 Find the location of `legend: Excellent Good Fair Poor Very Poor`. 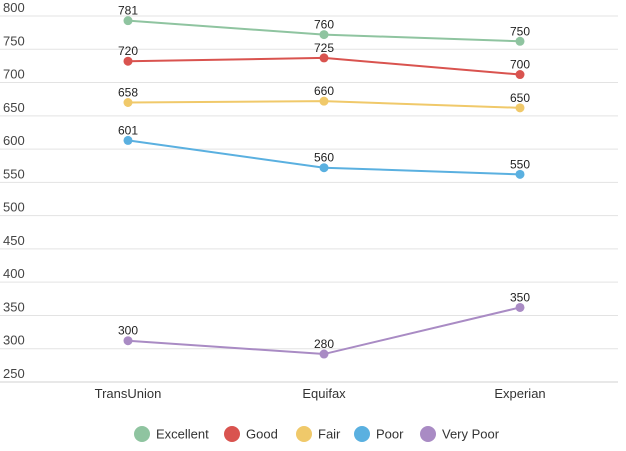

legend: Excellent Good Fair Poor Very Poor is located at coordinates (317, 434).